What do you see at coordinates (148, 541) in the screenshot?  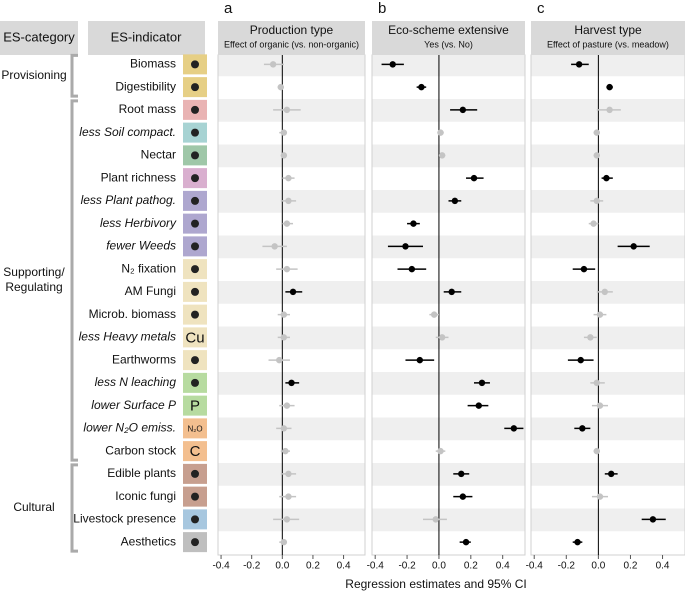 I see `indicator-label: Aesthetics` at bounding box center [148, 541].